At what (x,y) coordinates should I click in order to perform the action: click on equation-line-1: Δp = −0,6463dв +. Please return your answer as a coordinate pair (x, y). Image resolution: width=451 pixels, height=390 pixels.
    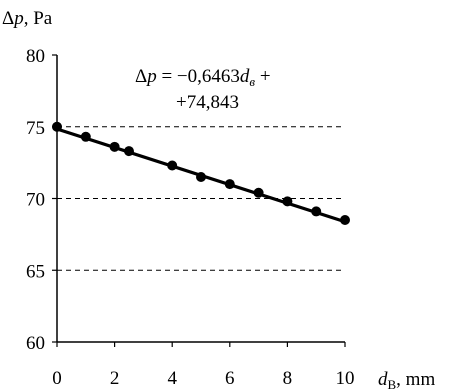
    Looking at the image, I should click on (203, 77).